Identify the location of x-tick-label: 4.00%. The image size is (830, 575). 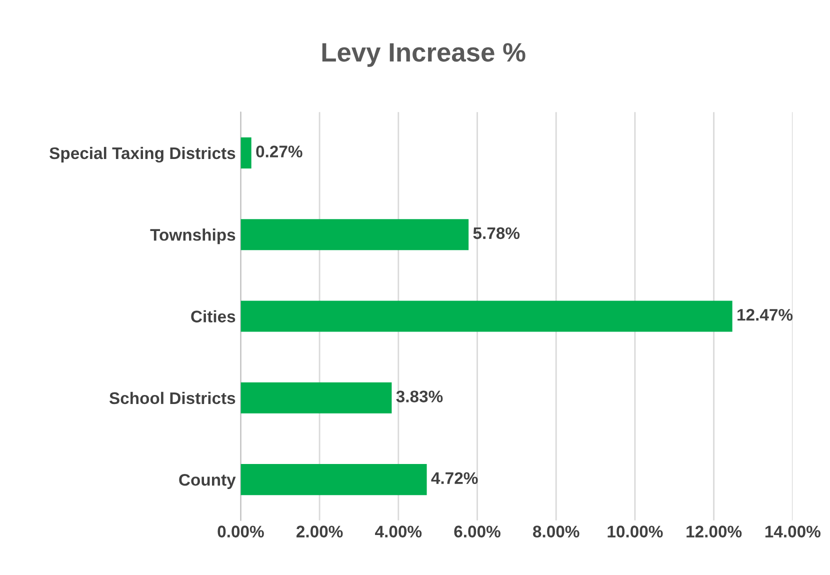
(398, 532).